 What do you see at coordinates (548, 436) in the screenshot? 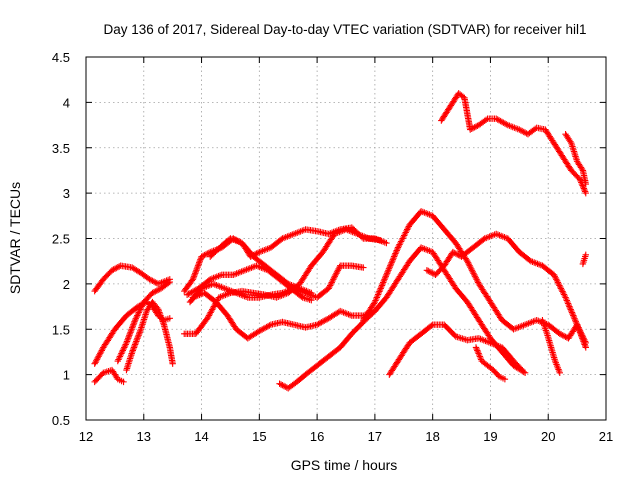
I see `x-tick-label: 20` at bounding box center [548, 436].